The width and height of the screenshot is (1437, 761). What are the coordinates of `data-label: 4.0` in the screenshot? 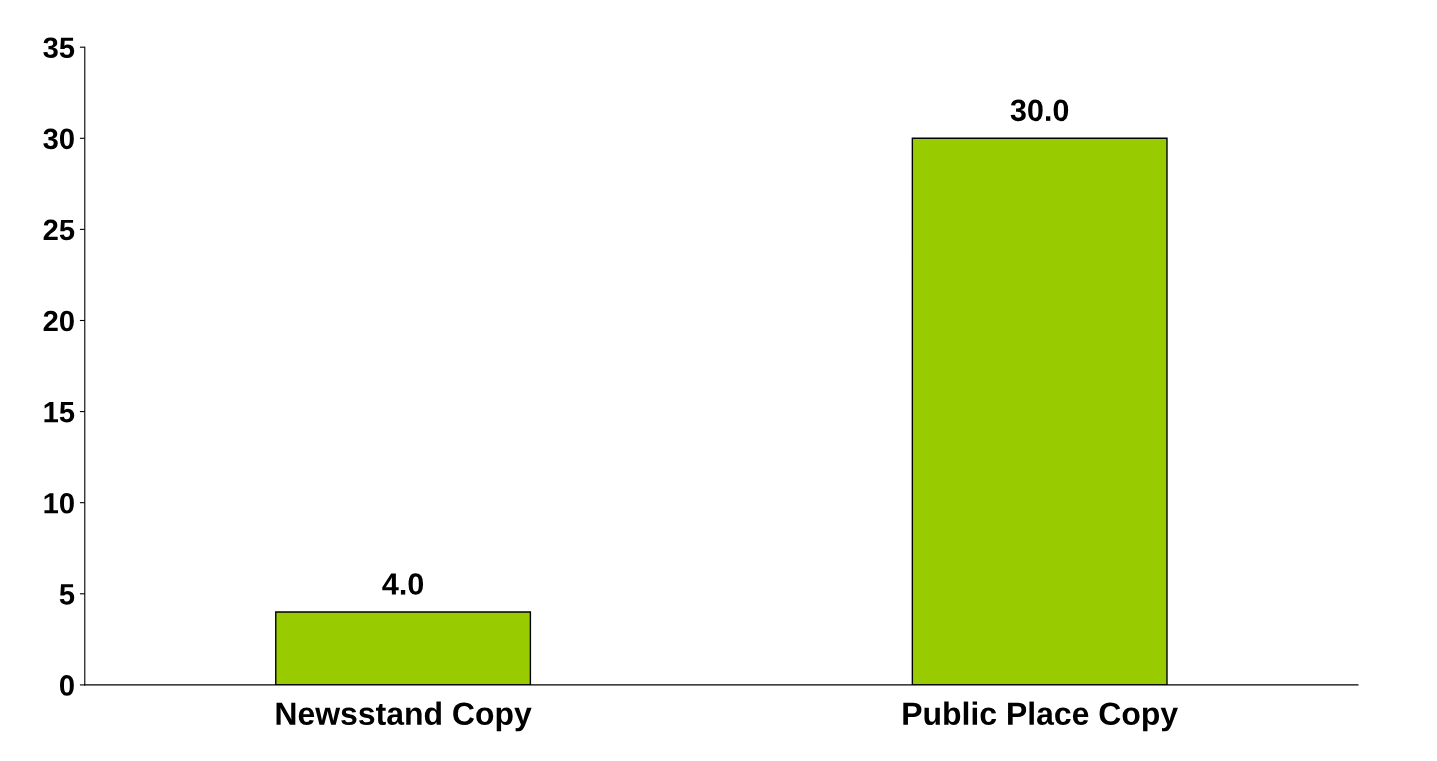 It's located at (403, 584).